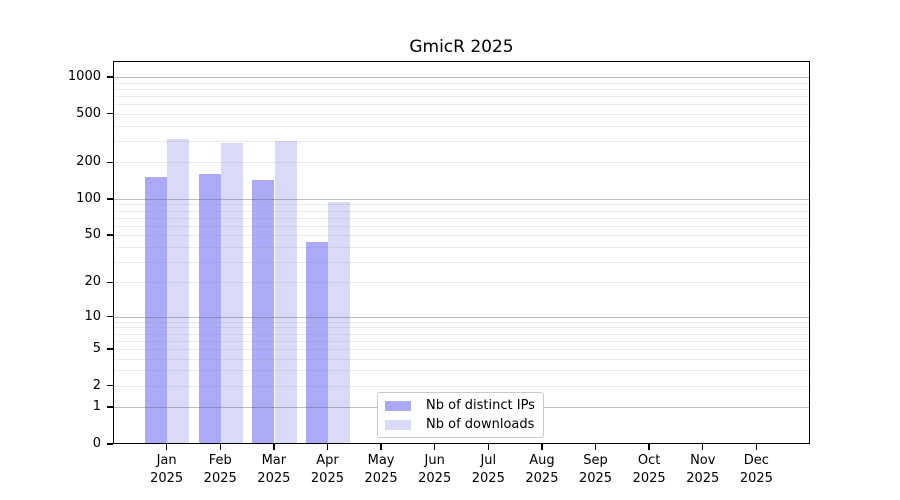  I want to click on bar-distinct-ips-apr, so click(316, 342).